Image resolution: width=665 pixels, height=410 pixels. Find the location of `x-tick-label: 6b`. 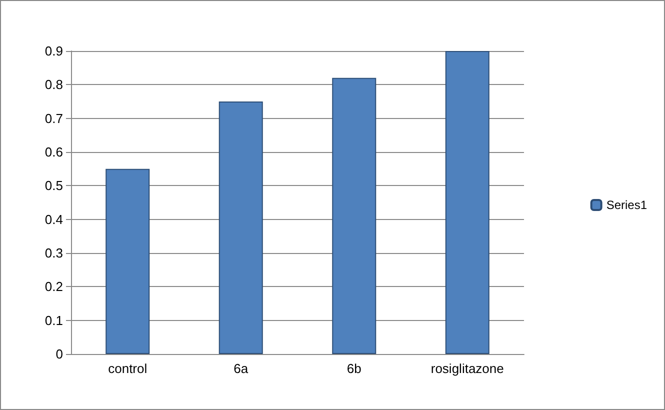

x-tick-label: 6b is located at coordinates (354, 368).